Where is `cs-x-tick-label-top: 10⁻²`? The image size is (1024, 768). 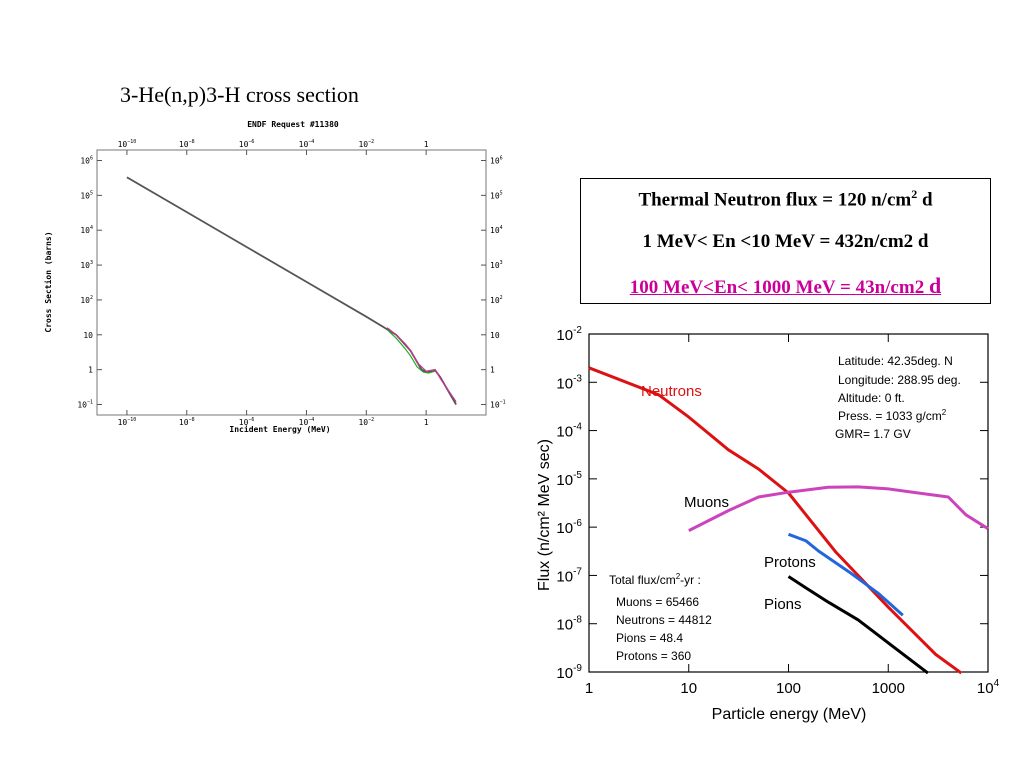 cs-x-tick-label-top: 10⁻² is located at coordinates (366, 144).